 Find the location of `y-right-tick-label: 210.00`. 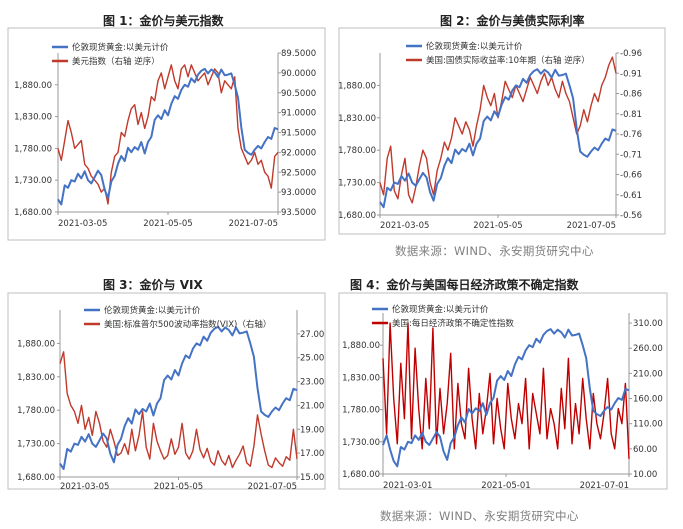

y-right-tick-label: 210.00 is located at coordinates (648, 374).